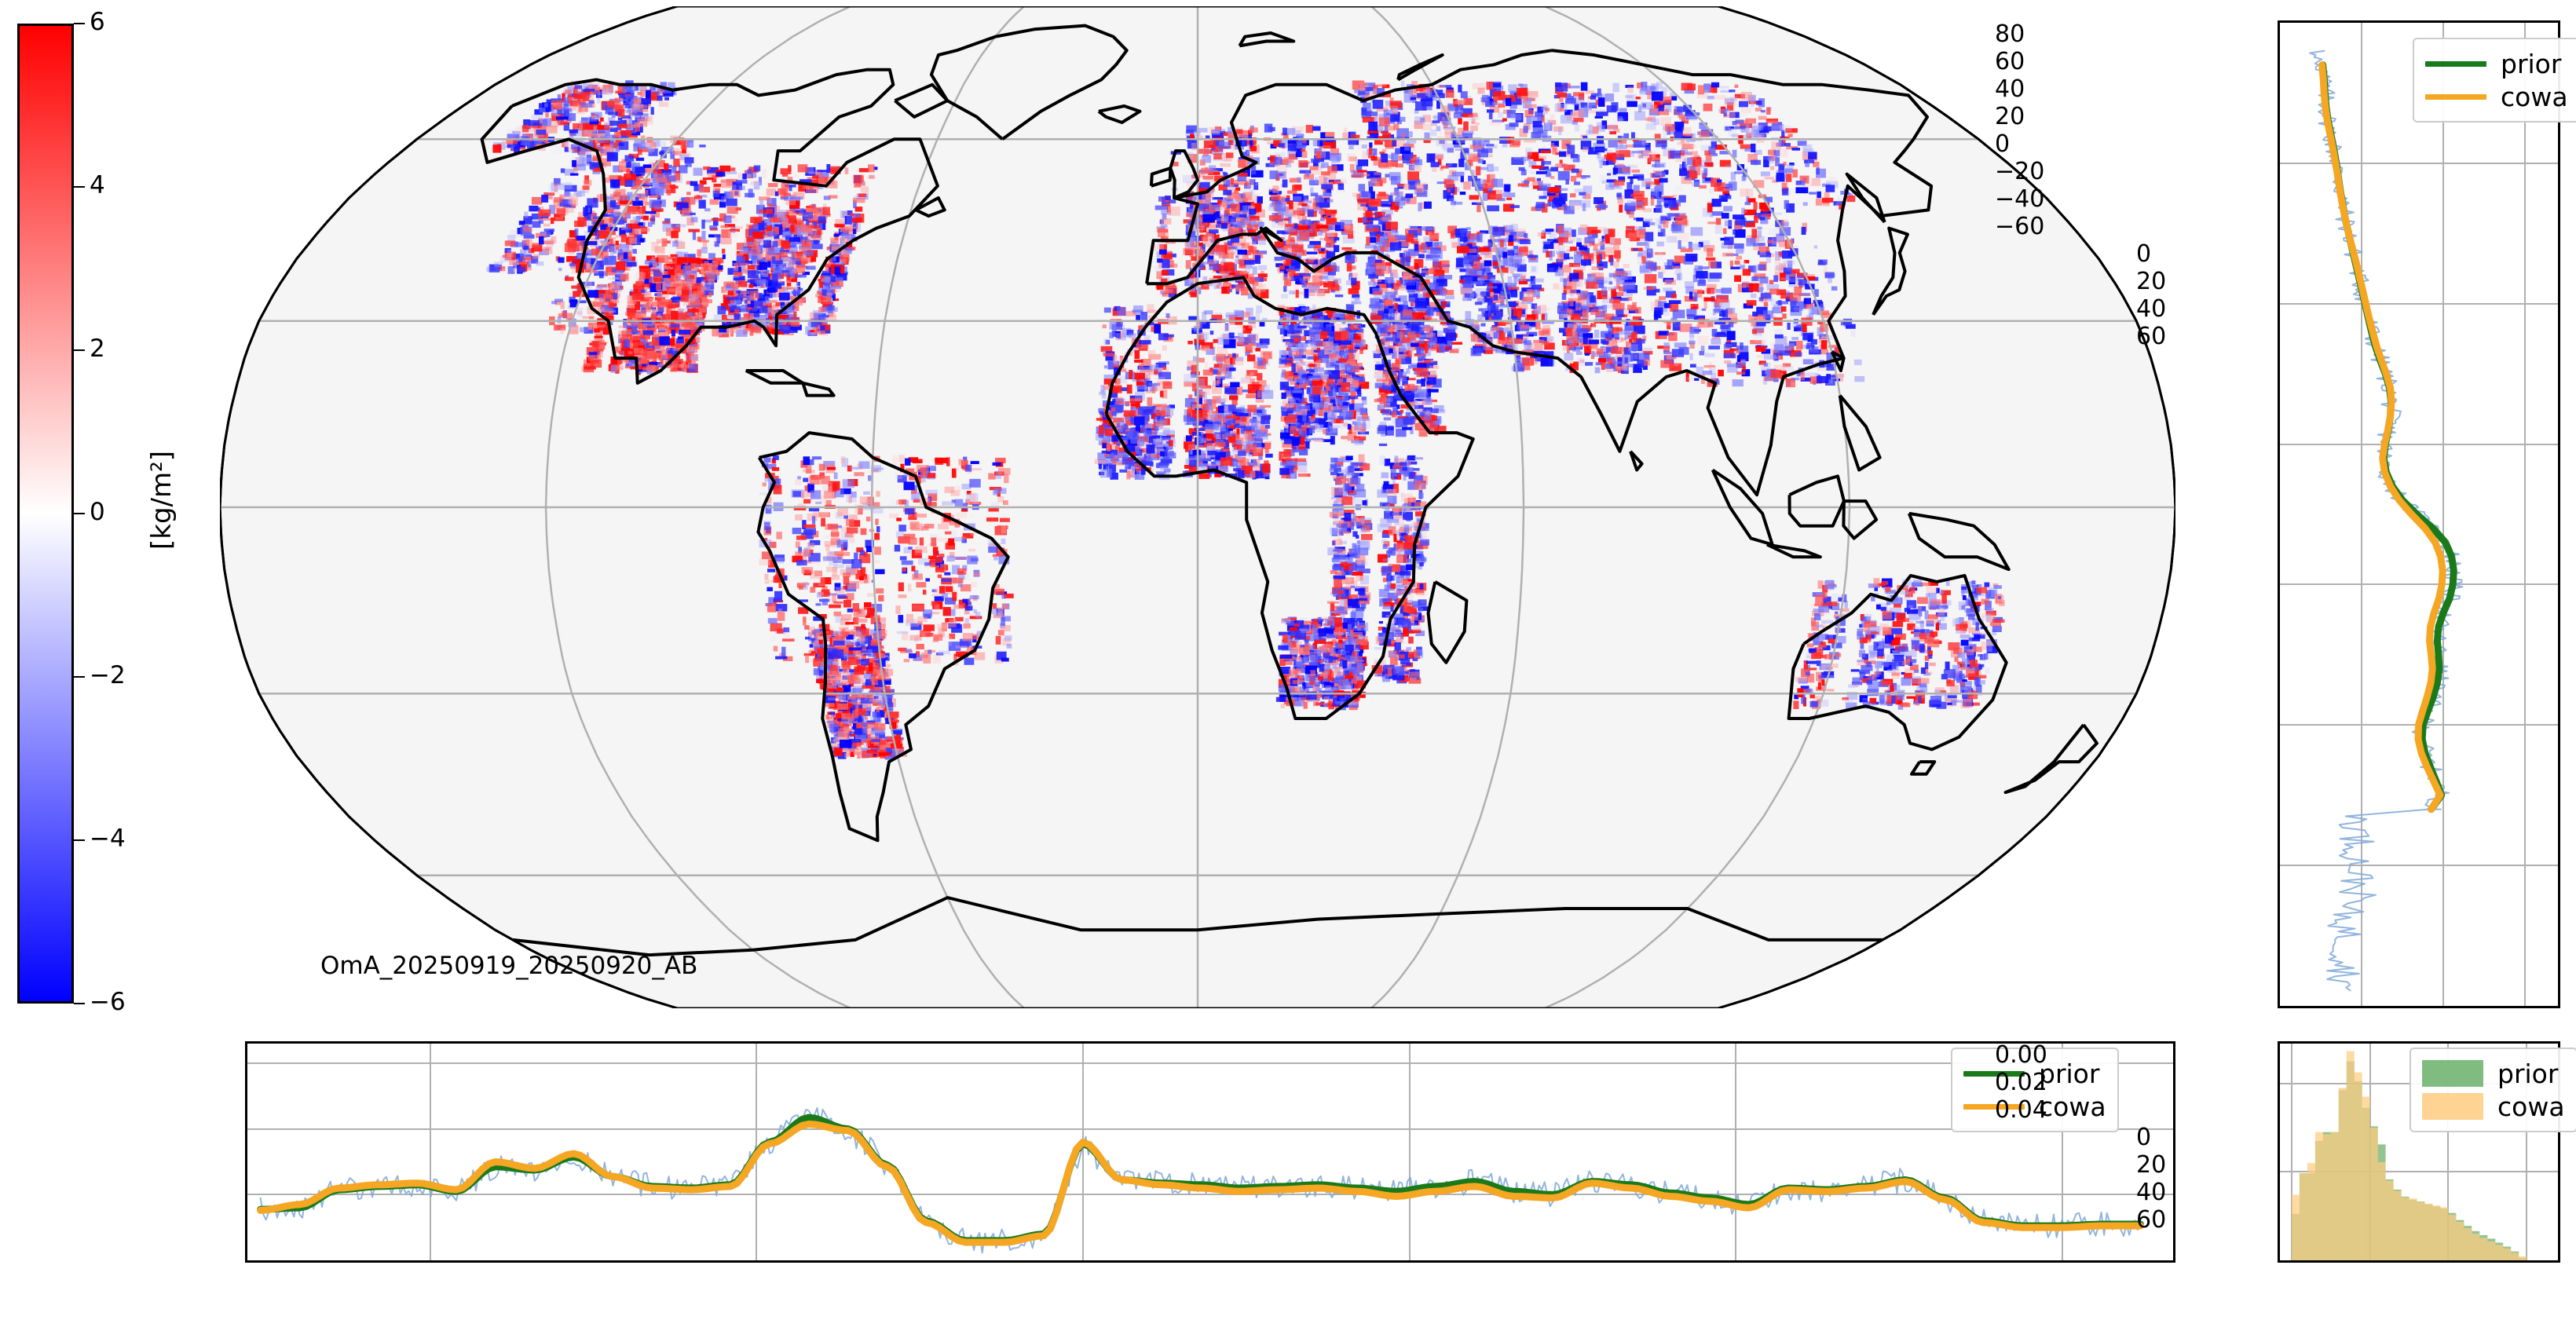 The image size is (2576, 1331). I want to click on axis-tick-label: −40, so click(2020, 199).